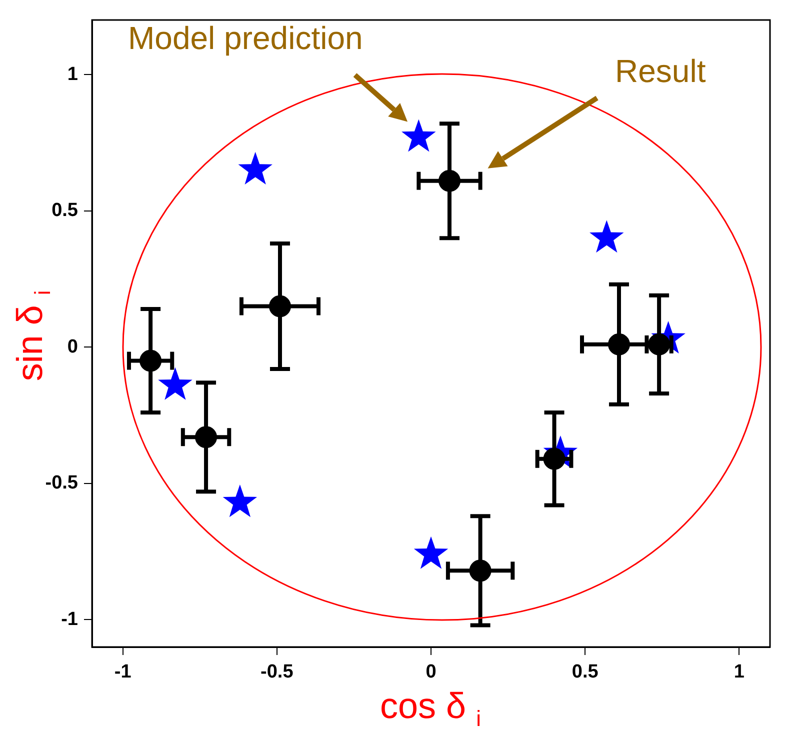 Image resolution: width=790 pixels, height=743 pixels. What do you see at coordinates (65, 211) in the screenshot?
I see `y-tick-label: 0.5` at bounding box center [65, 211].